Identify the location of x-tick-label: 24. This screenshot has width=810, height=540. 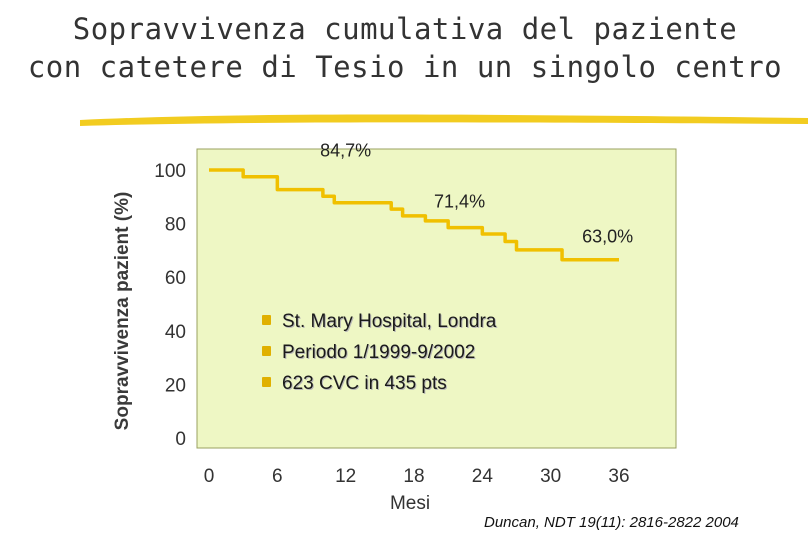
(483, 476).